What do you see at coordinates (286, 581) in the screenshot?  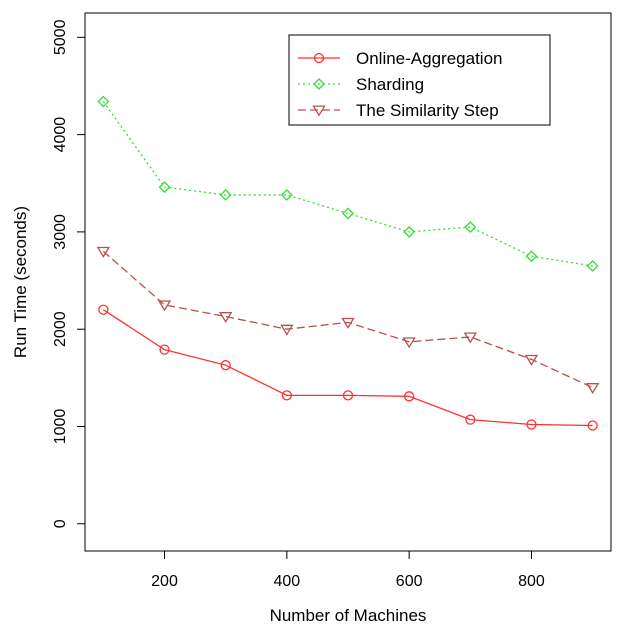 I see `x-tick-label: 400` at bounding box center [286, 581].